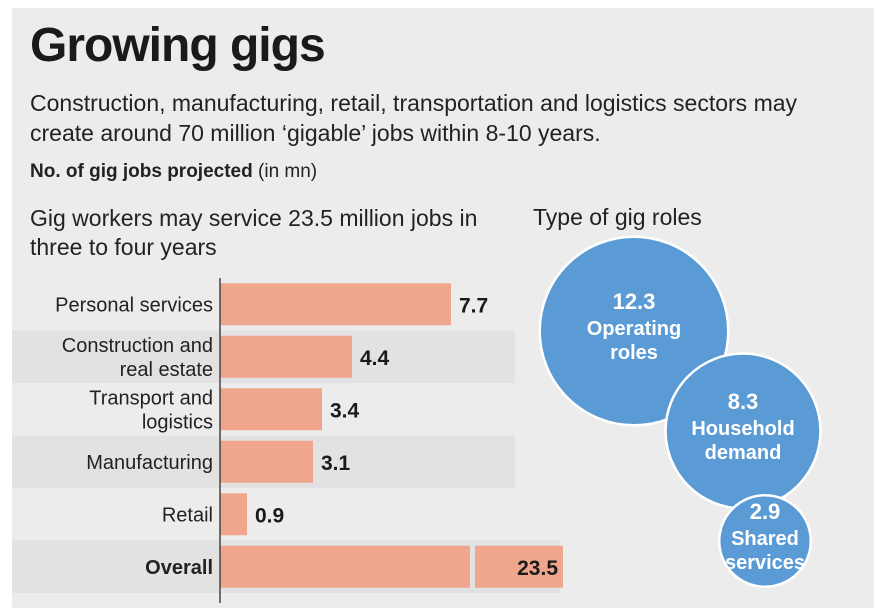 Image resolution: width=881 pixels, height=615 pixels. I want to click on bubble-label: roles, so click(634, 353).